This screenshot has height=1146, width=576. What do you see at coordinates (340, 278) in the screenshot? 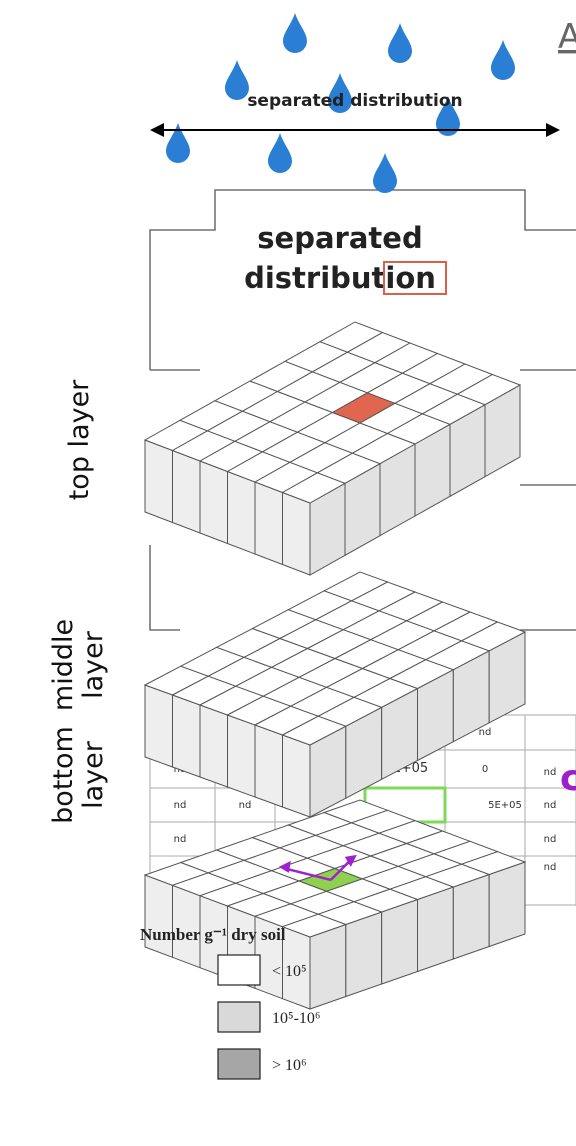
I see `box-label: distribution` at bounding box center [340, 278].